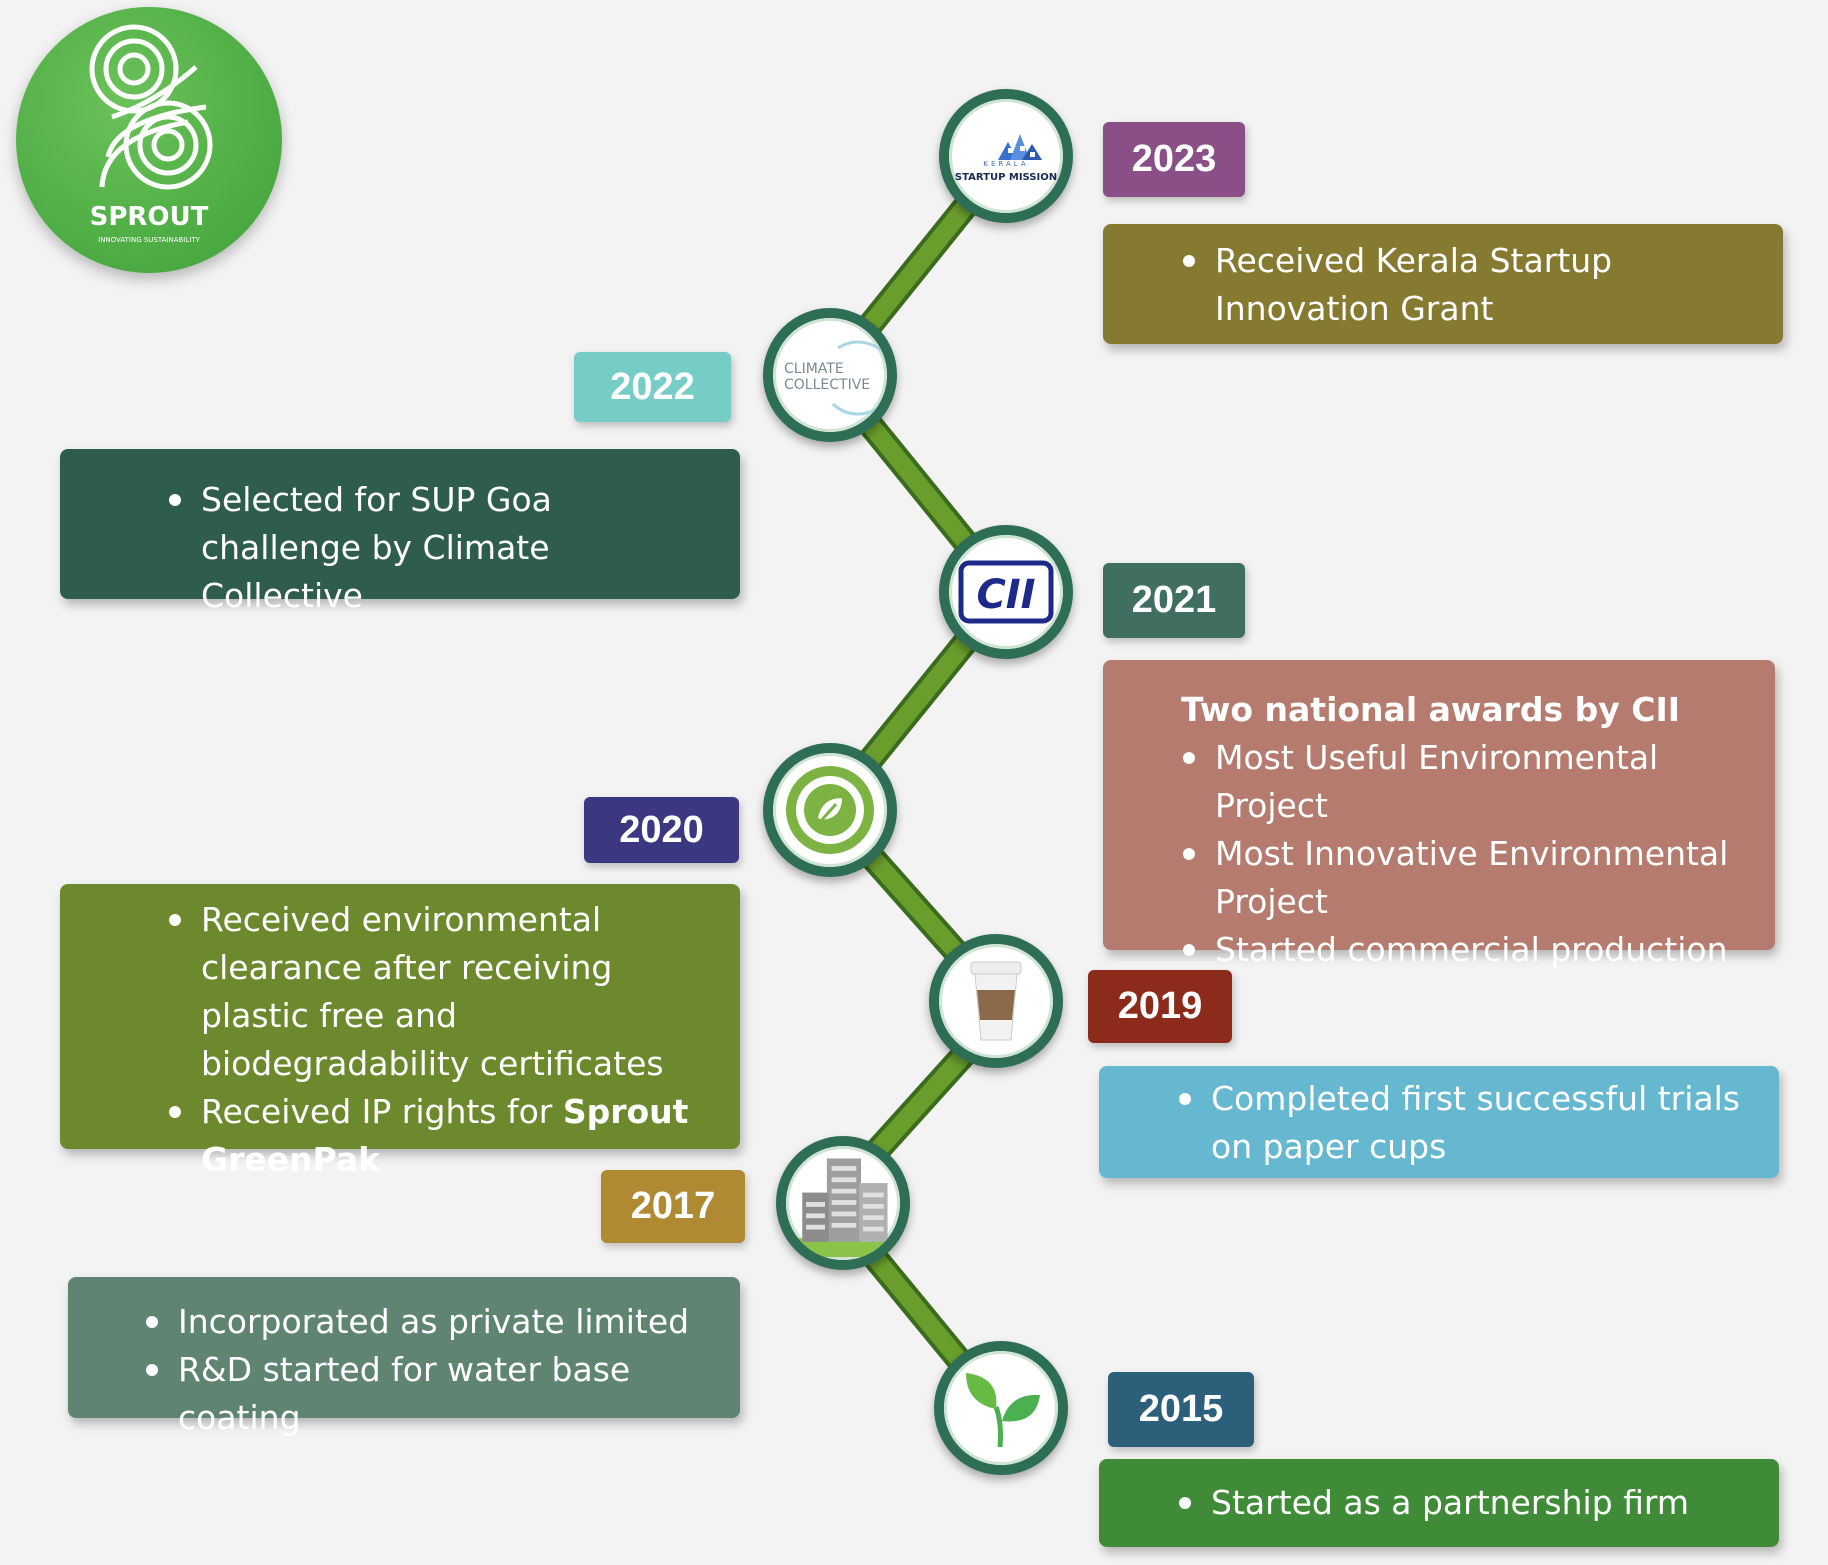 The image size is (1828, 1565). What do you see at coordinates (1174, 159) in the screenshot?
I see `year-badge-2023: 2023` at bounding box center [1174, 159].